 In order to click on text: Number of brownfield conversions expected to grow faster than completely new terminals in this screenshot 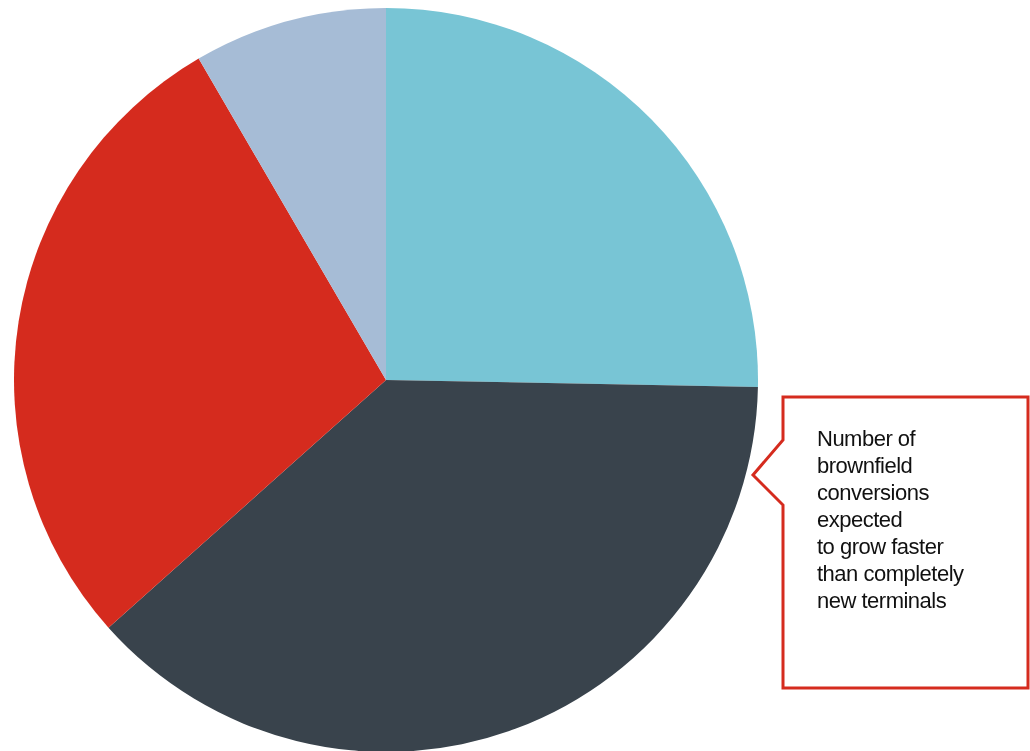, I will do `click(891, 519)`.